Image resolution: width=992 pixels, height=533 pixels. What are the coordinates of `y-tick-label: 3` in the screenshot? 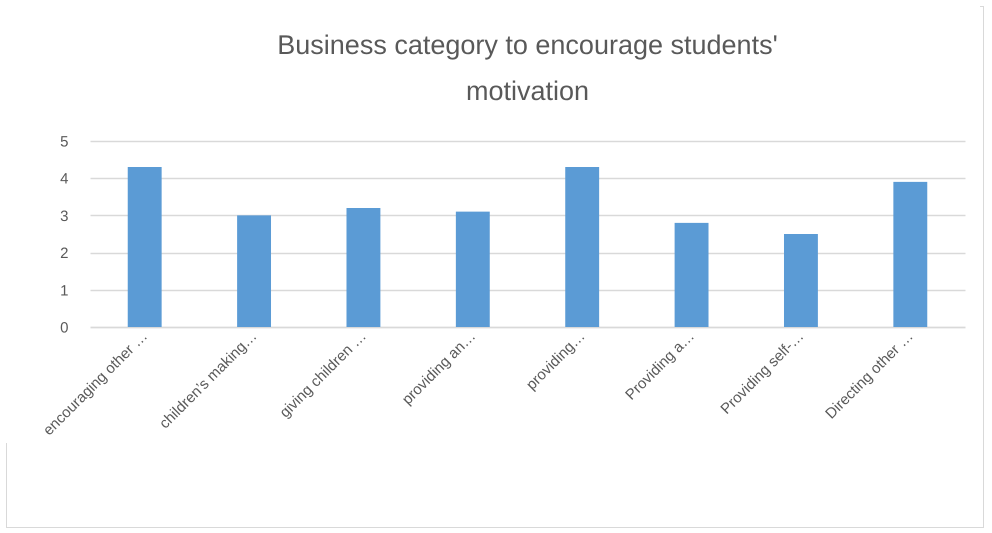 It's located at (64, 216).